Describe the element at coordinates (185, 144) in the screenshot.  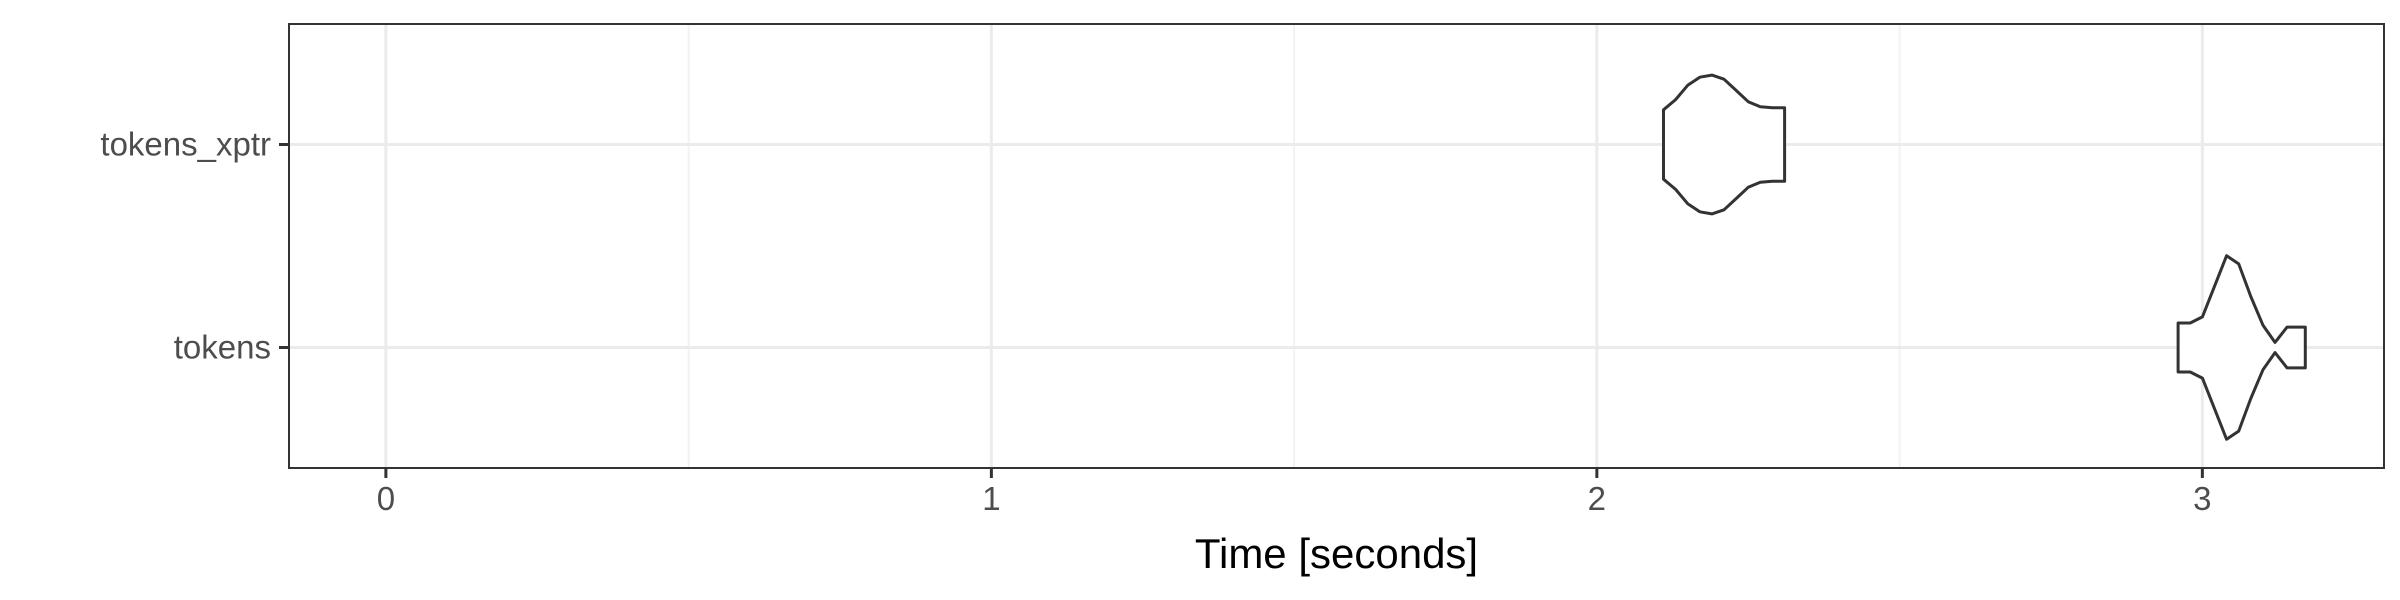
I see `y-tick-label: tokens_xptr` at that location.